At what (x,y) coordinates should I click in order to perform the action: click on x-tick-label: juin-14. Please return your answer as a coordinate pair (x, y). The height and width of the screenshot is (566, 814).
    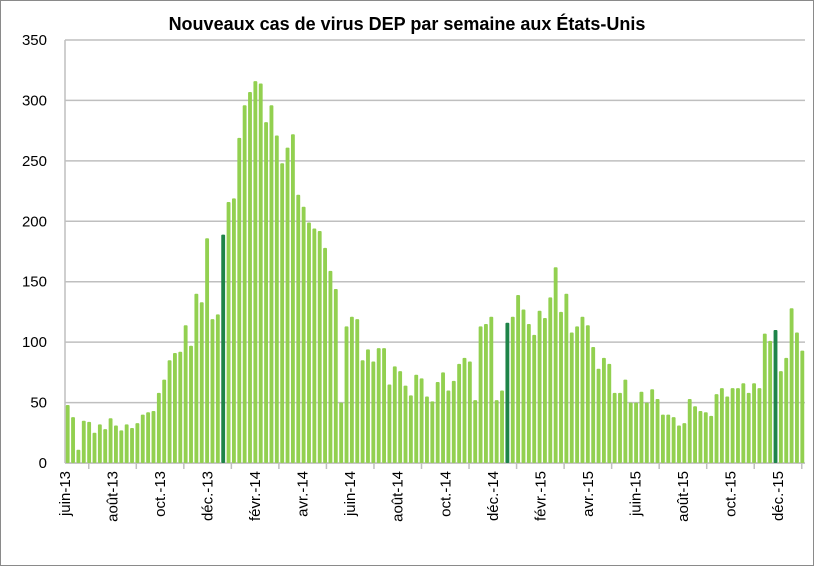
    Looking at the image, I should click on (350, 494).